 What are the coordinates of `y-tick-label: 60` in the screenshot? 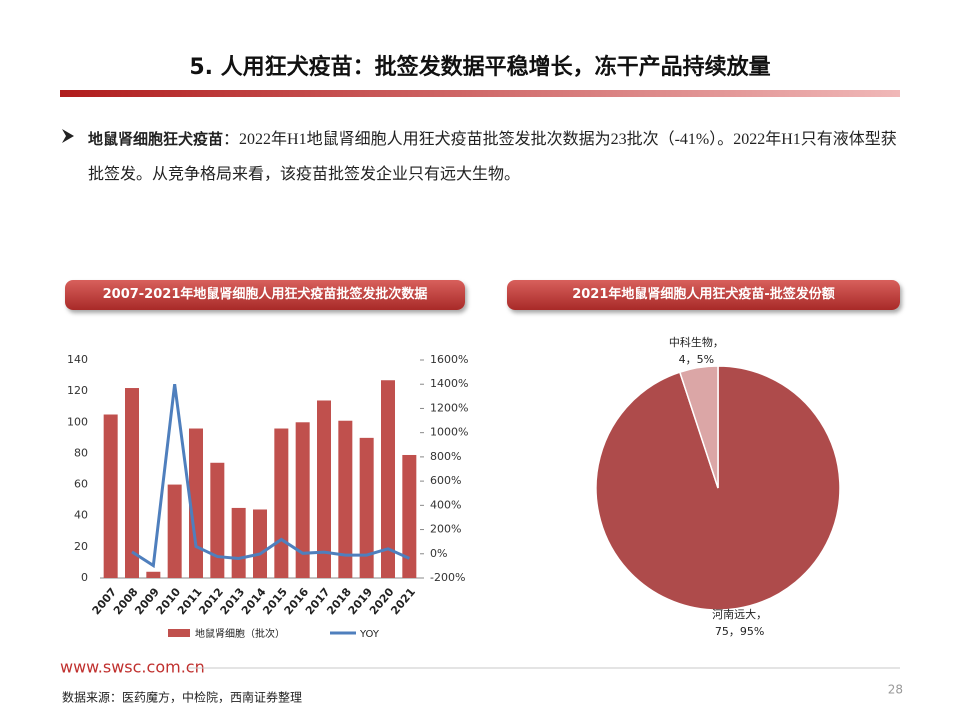 It's located at (81, 484).